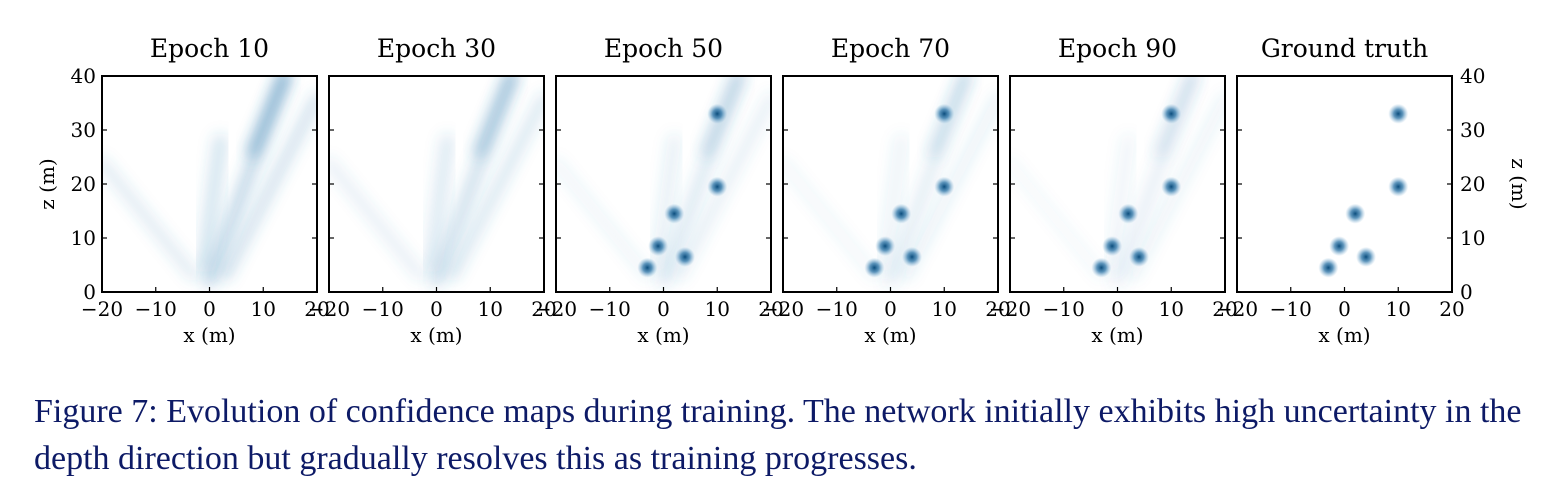 The height and width of the screenshot is (504, 1562). Describe the element at coordinates (663, 48) in the screenshot. I see `panel-title: Epoch 50` at that location.